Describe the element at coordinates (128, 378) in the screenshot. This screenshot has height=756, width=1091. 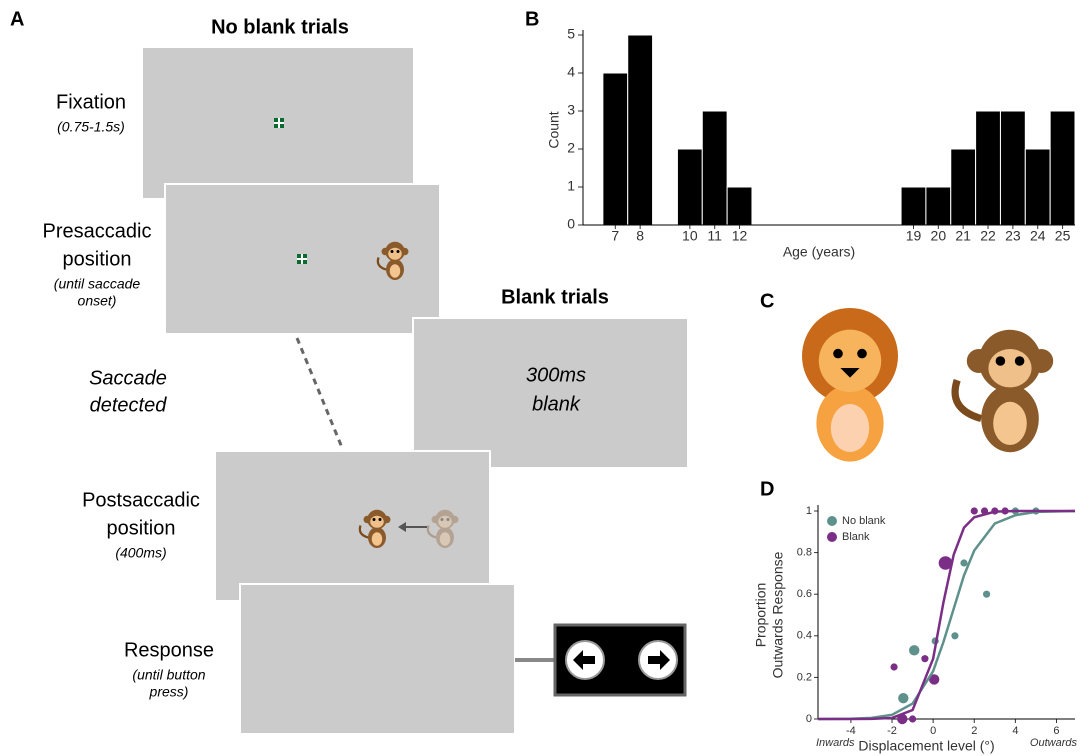
I see `saccade-label: Saccade` at that location.